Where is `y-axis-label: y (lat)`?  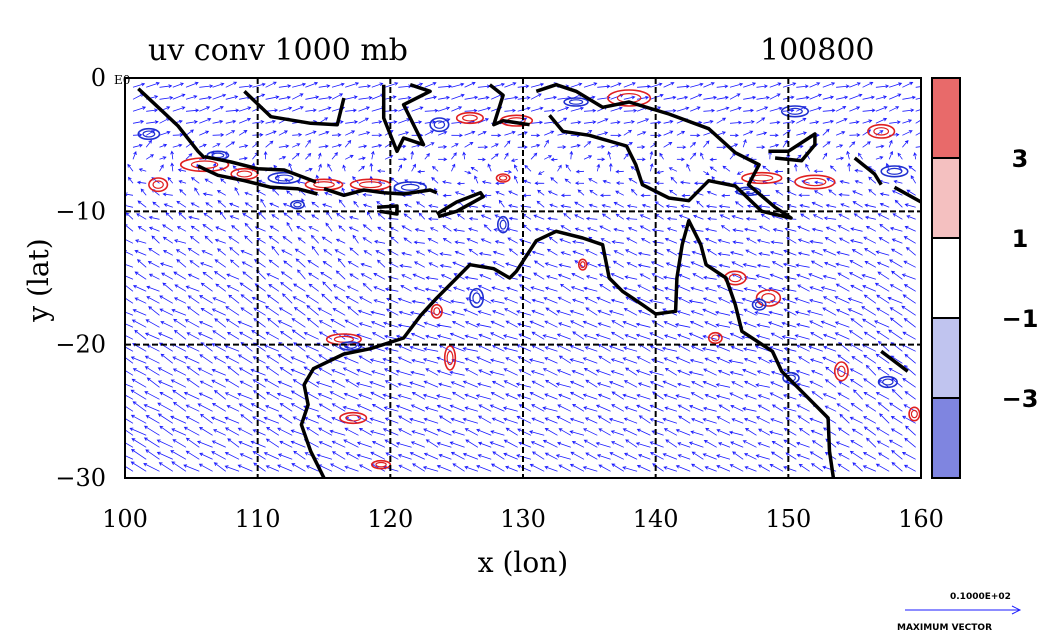
y-axis-label: y (lat) is located at coordinates (38, 280).